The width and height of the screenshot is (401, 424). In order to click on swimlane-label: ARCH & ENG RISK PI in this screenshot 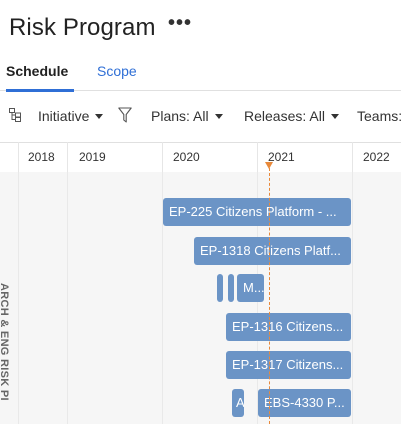, I will do `click(6, 353)`.